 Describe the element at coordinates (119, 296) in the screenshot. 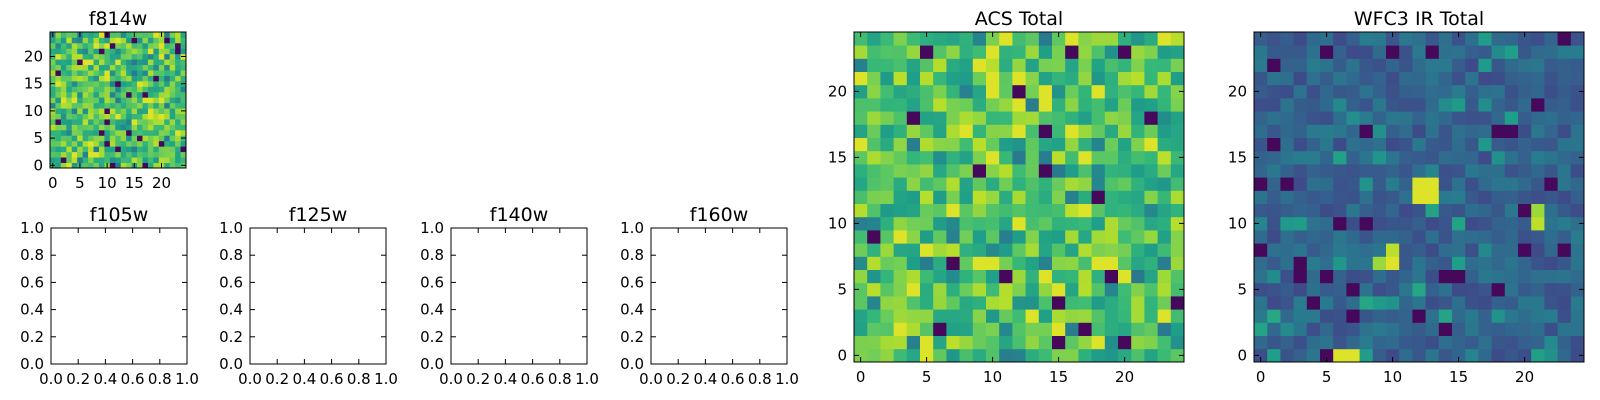

I see `f105w-axes-frame` at that location.